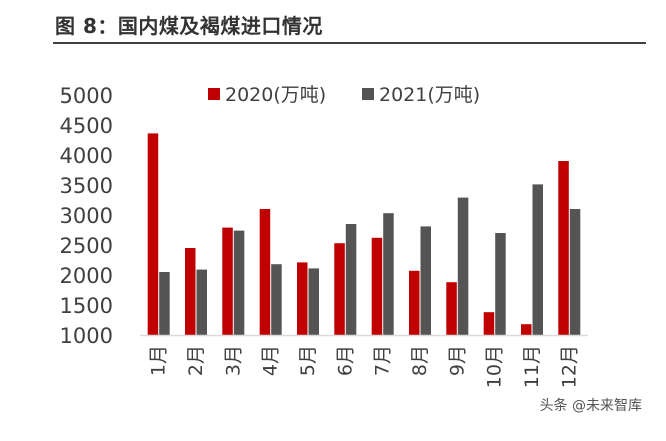  What do you see at coordinates (86, 126) in the screenshot?
I see `y-tick-label-7: 4500` at bounding box center [86, 126].